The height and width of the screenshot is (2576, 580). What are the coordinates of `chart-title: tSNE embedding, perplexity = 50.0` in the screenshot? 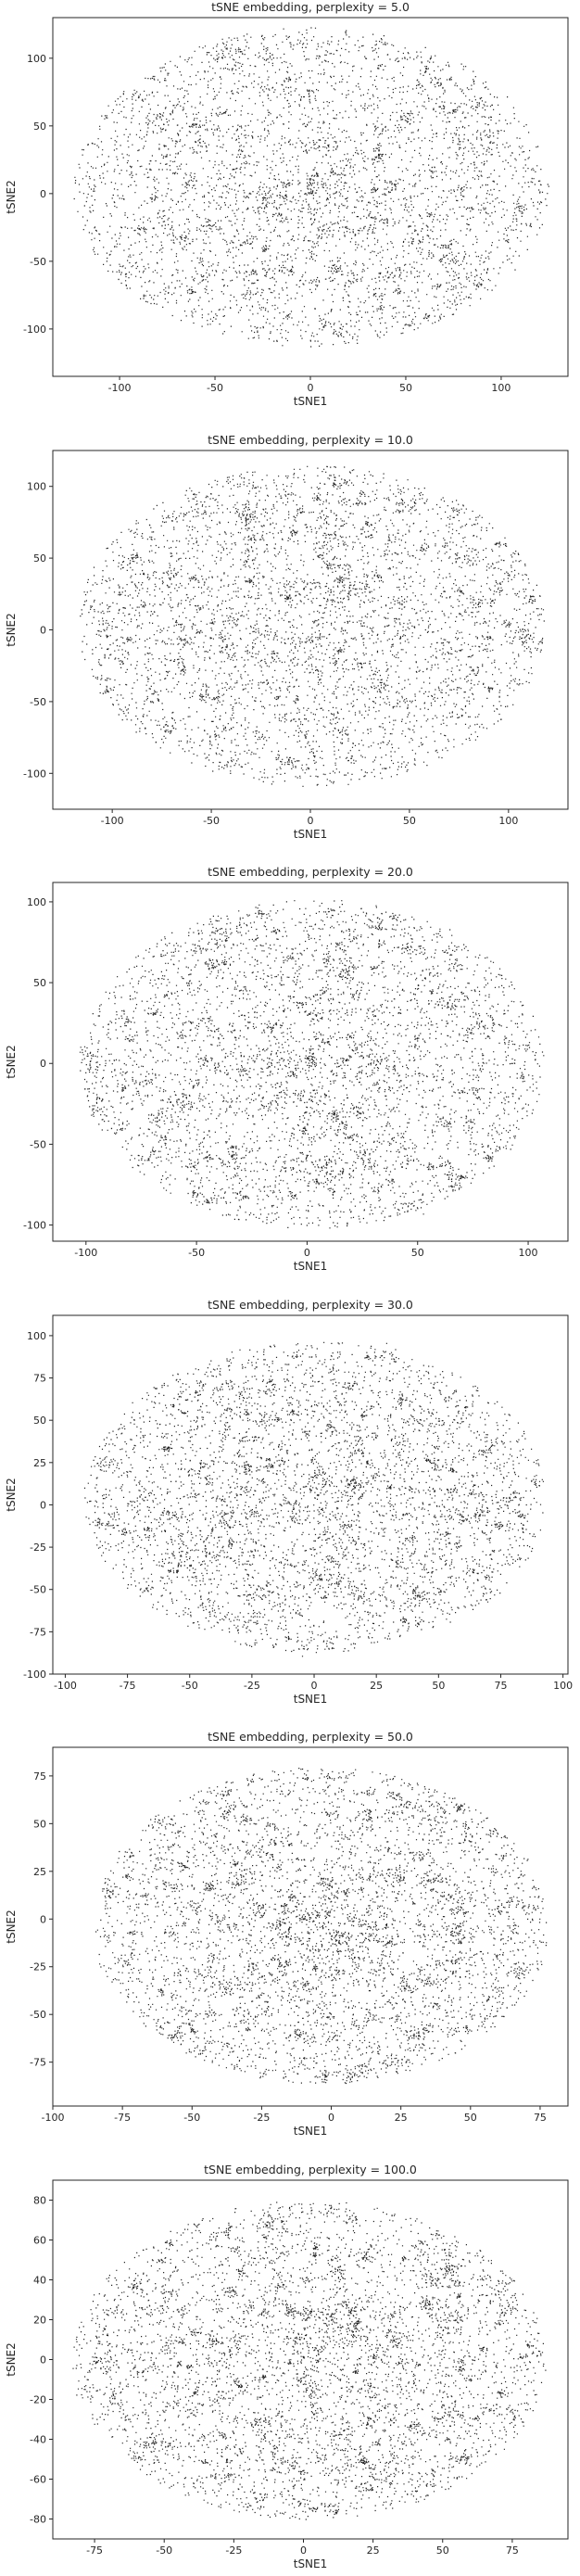 It's located at (311, 1737).